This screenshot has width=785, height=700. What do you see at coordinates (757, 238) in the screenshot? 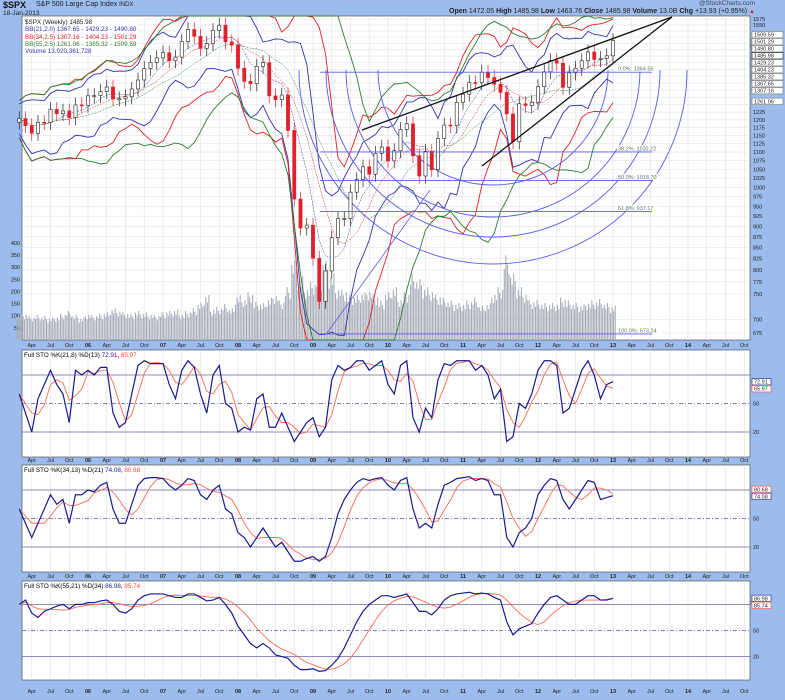
I see `y-tick-label: 875` at bounding box center [757, 238].